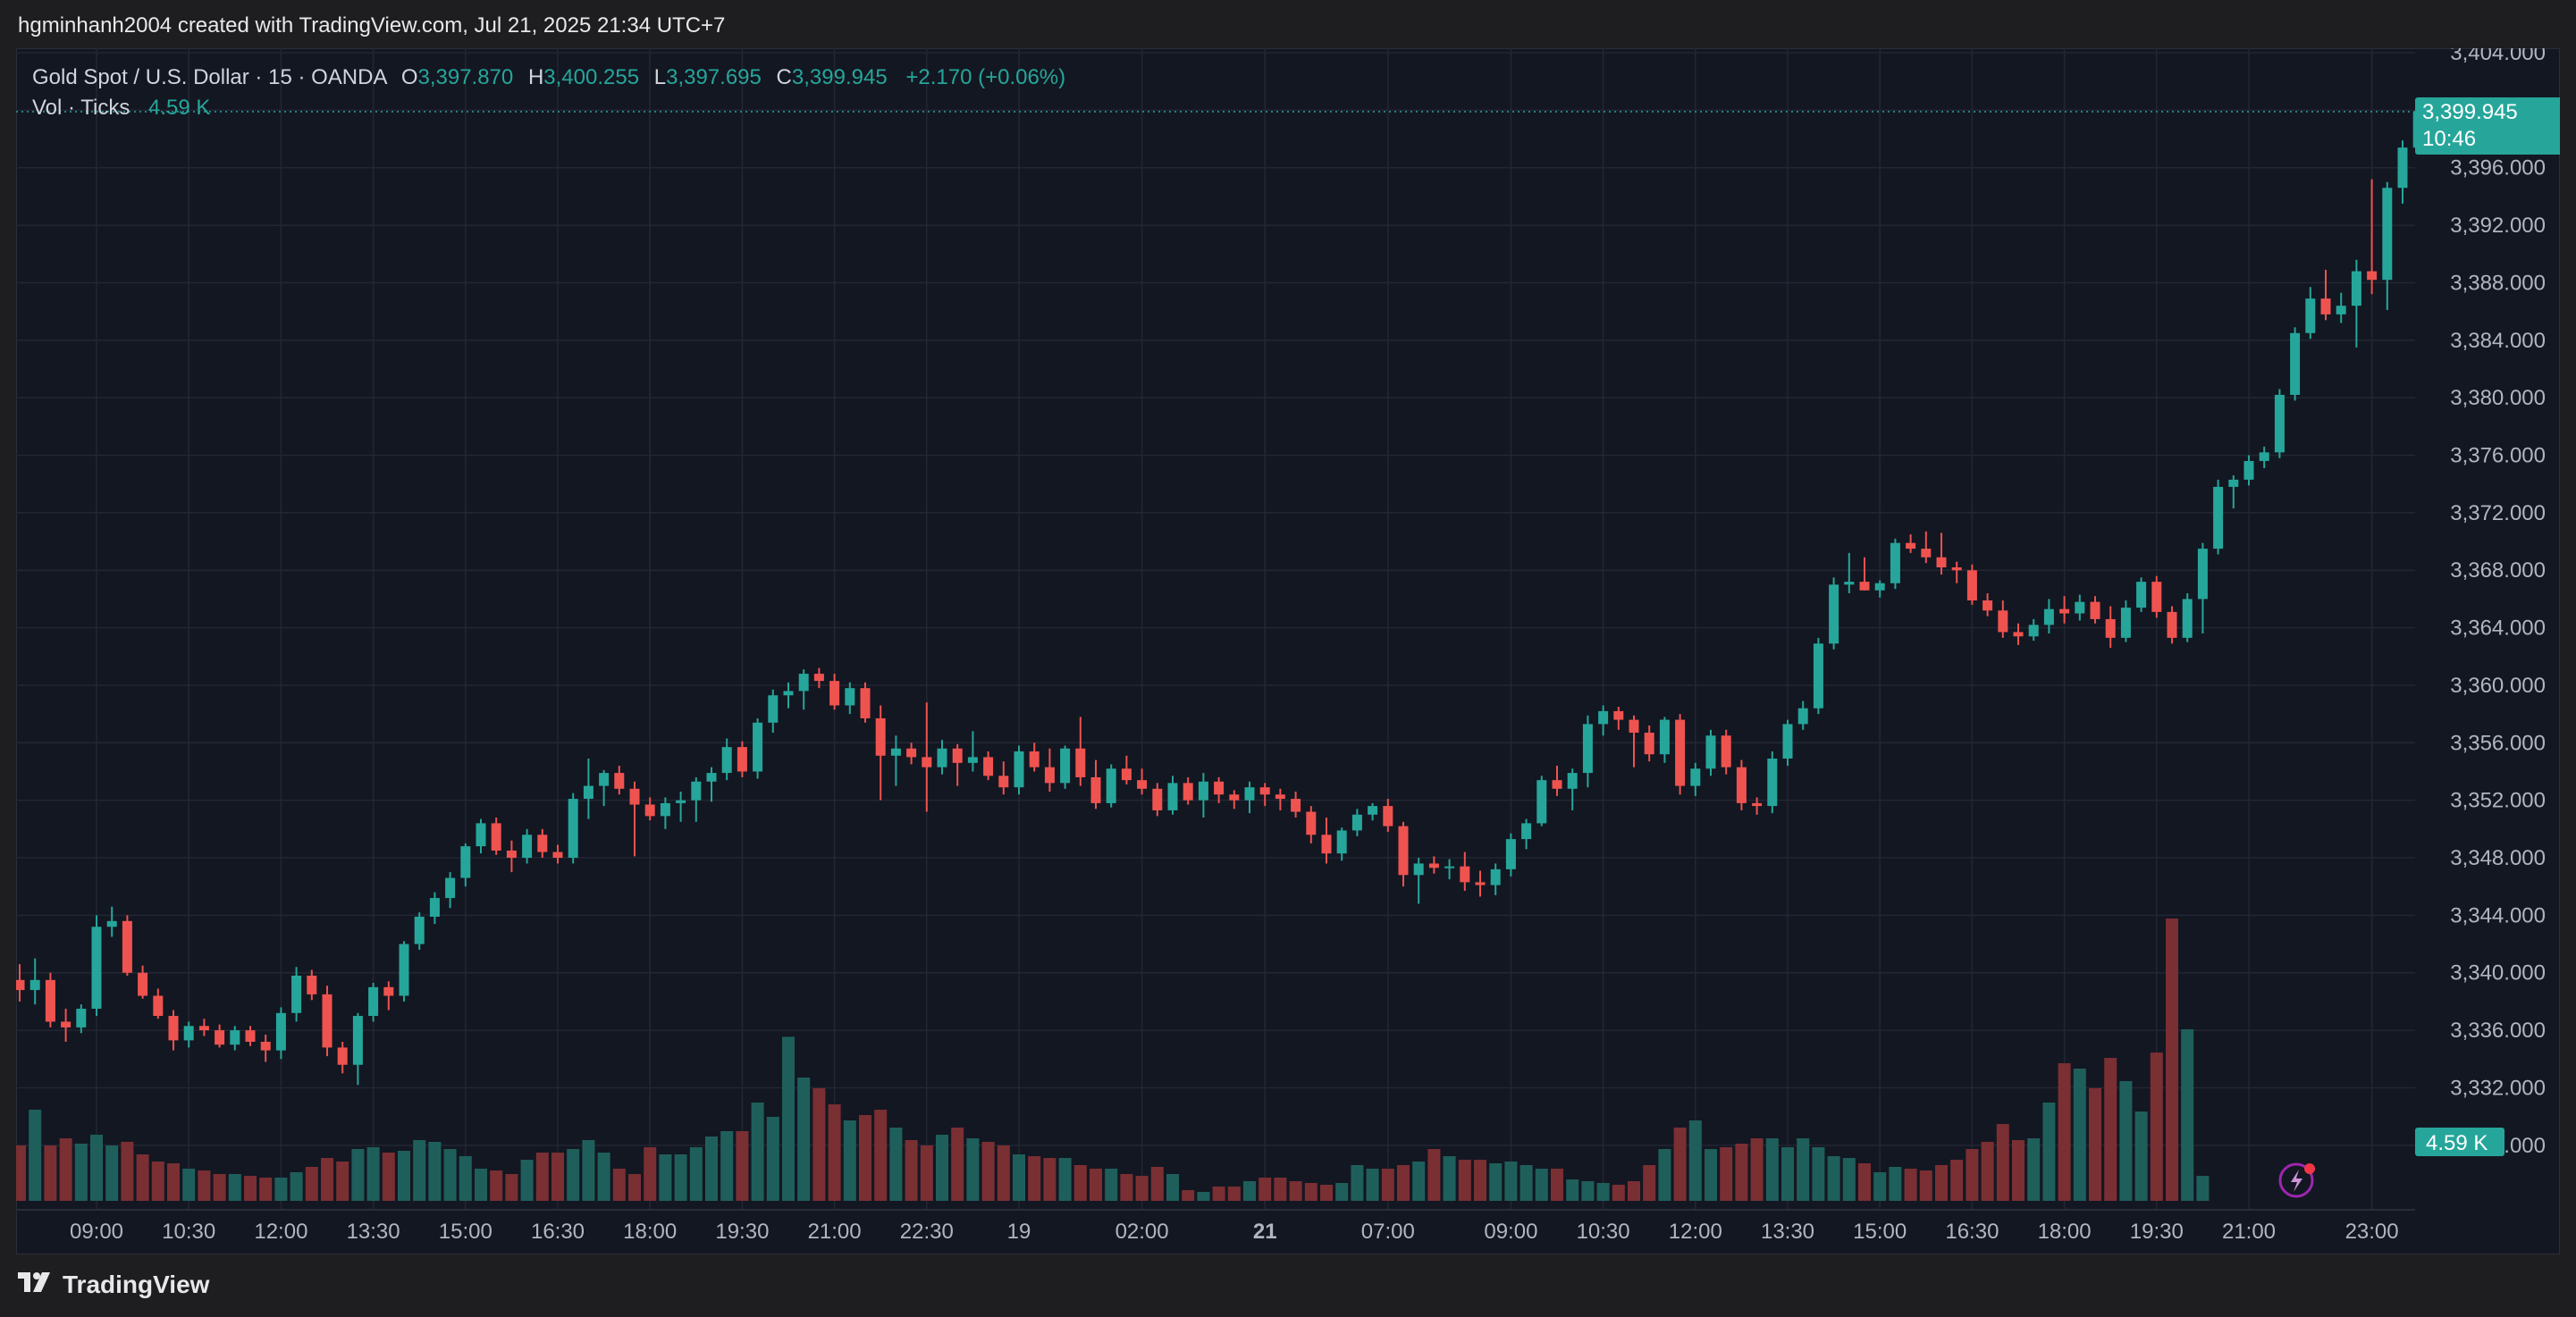 Image resolution: width=2576 pixels, height=1317 pixels. What do you see at coordinates (2498, 283) in the screenshot?
I see `price-tick-label: 3,388.000` at bounding box center [2498, 283].